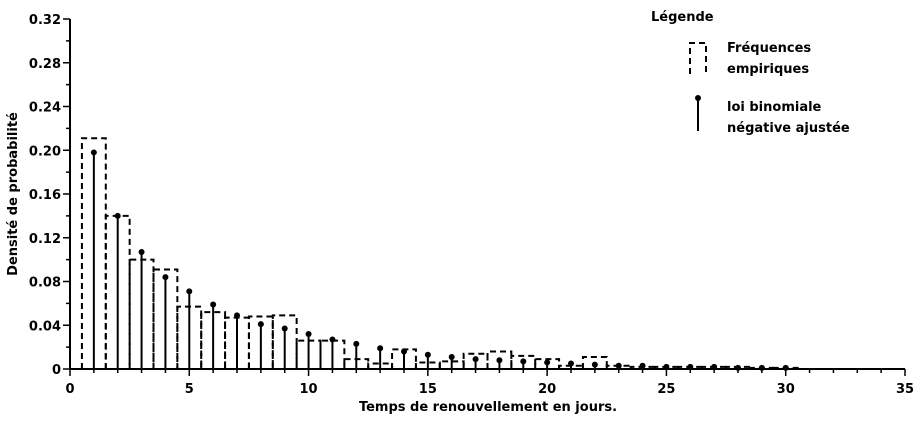  What do you see at coordinates (45, 64) in the screenshot?
I see `y-tick-label: 0.28` at bounding box center [45, 64].